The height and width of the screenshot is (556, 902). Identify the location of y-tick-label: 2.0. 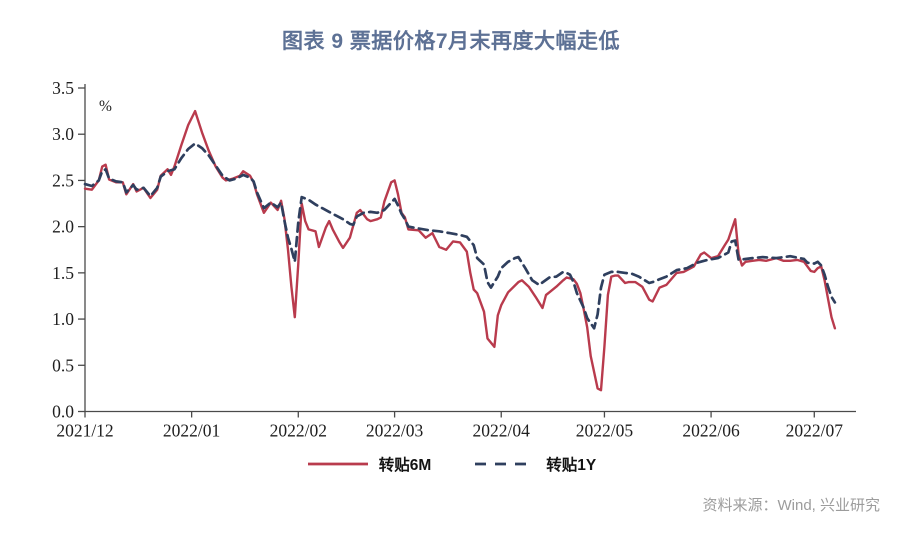
(63, 227).